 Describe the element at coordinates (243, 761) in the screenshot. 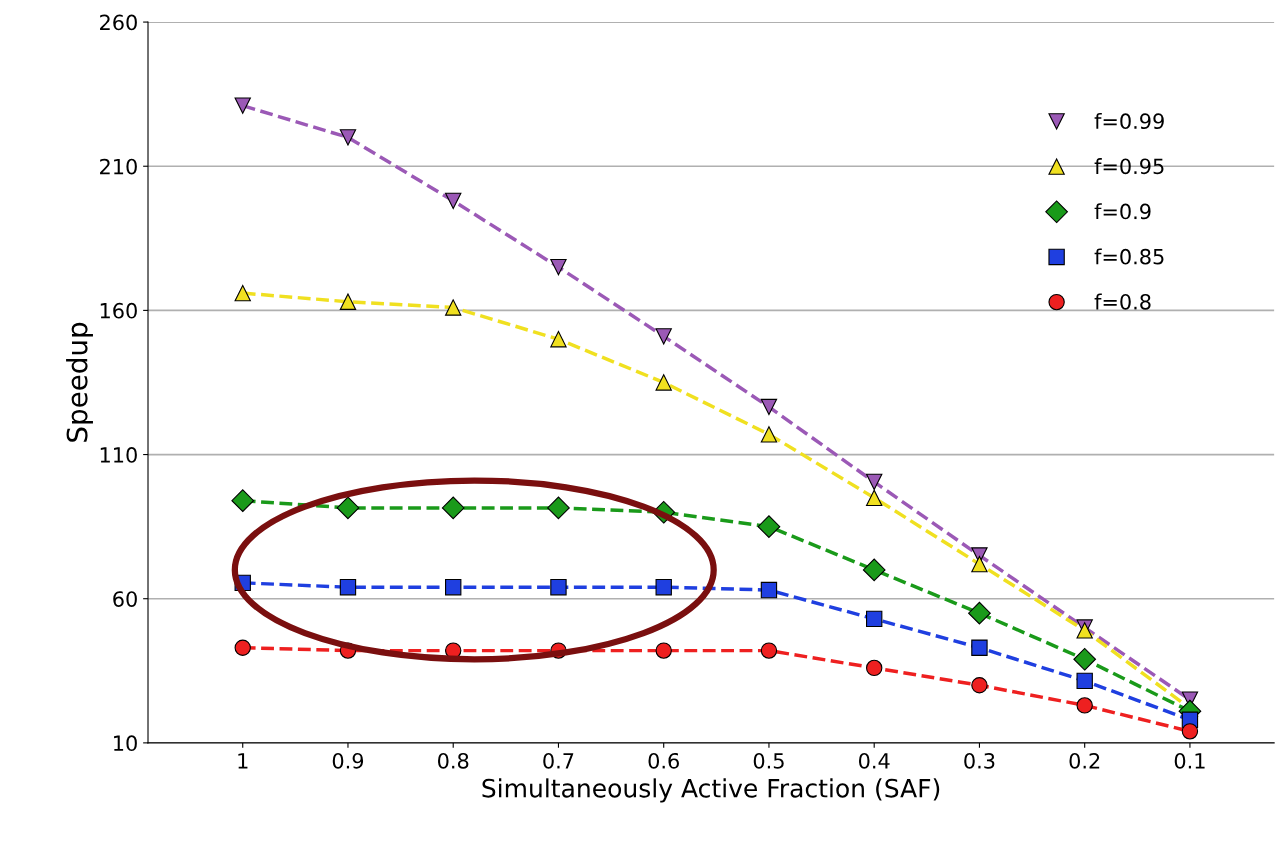

I see `x-tick-label: 1` at that location.